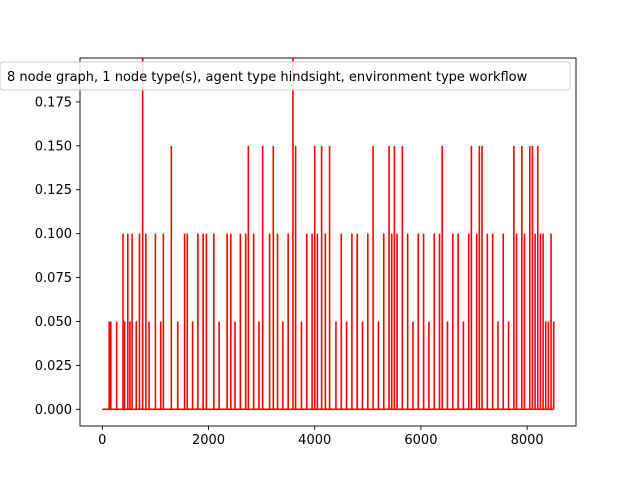 Image resolution: width=640 pixels, height=480 pixels. Describe the element at coordinates (53, 322) in the screenshot. I see `y-tick-label: 0.050` at that location.